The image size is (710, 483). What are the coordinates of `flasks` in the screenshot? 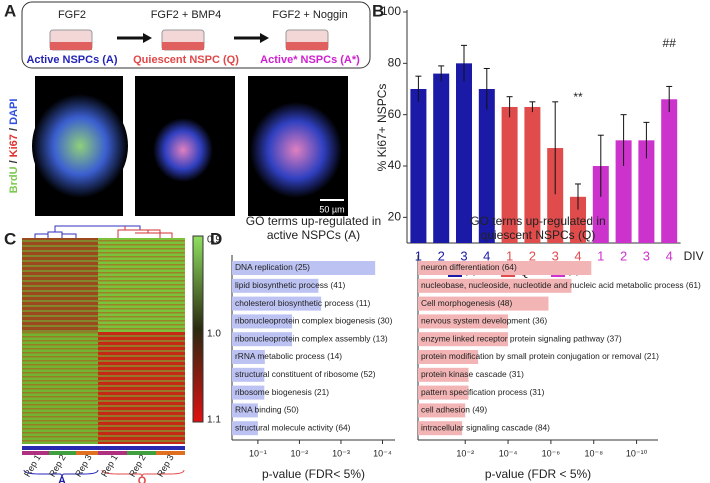 It's located at (189, 40).